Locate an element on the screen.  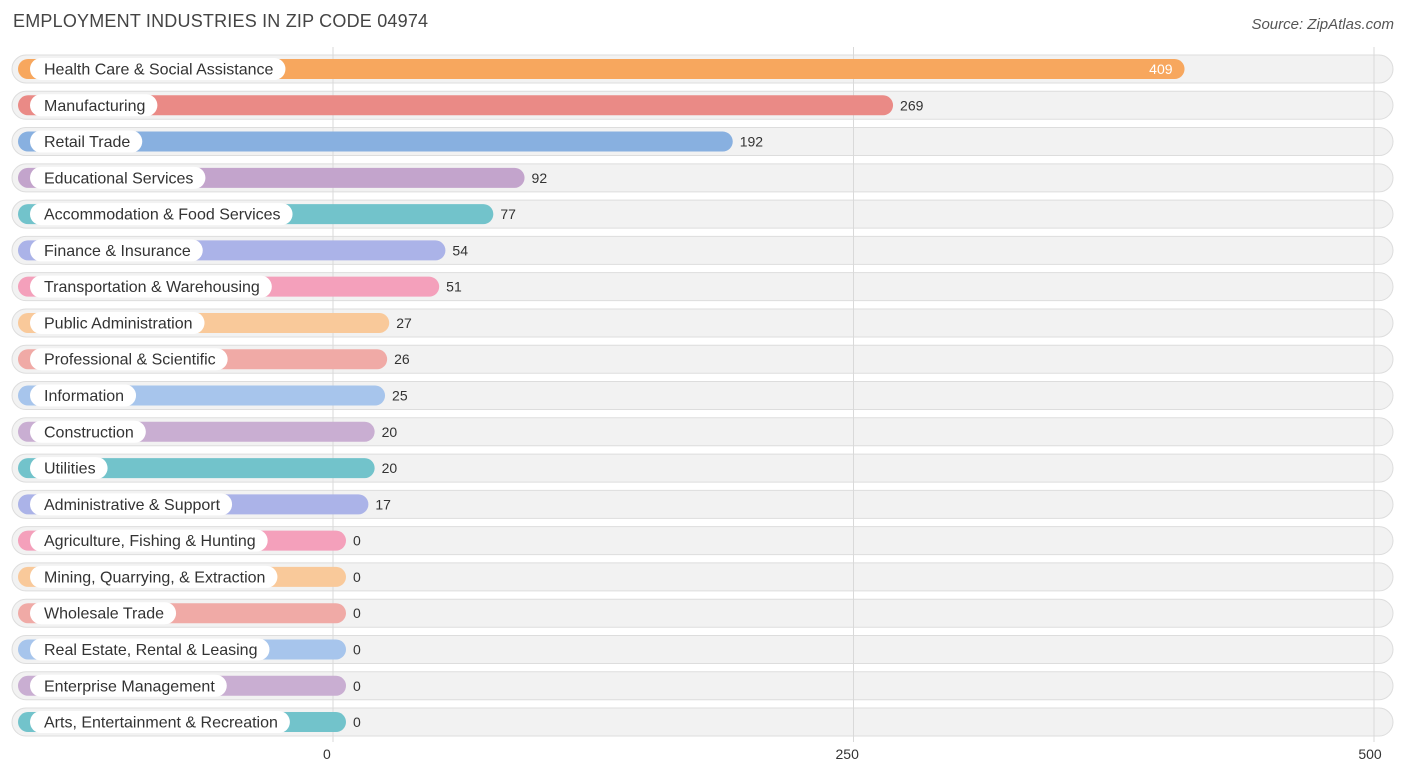
value-label: 77 is located at coordinates (508, 214).